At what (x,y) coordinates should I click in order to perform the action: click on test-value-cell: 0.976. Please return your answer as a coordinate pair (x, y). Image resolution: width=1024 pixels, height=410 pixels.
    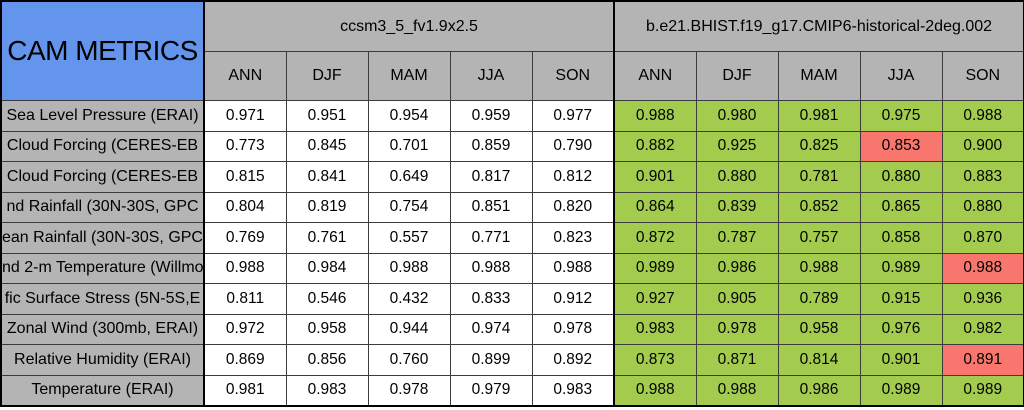
    Looking at the image, I should click on (901, 329).